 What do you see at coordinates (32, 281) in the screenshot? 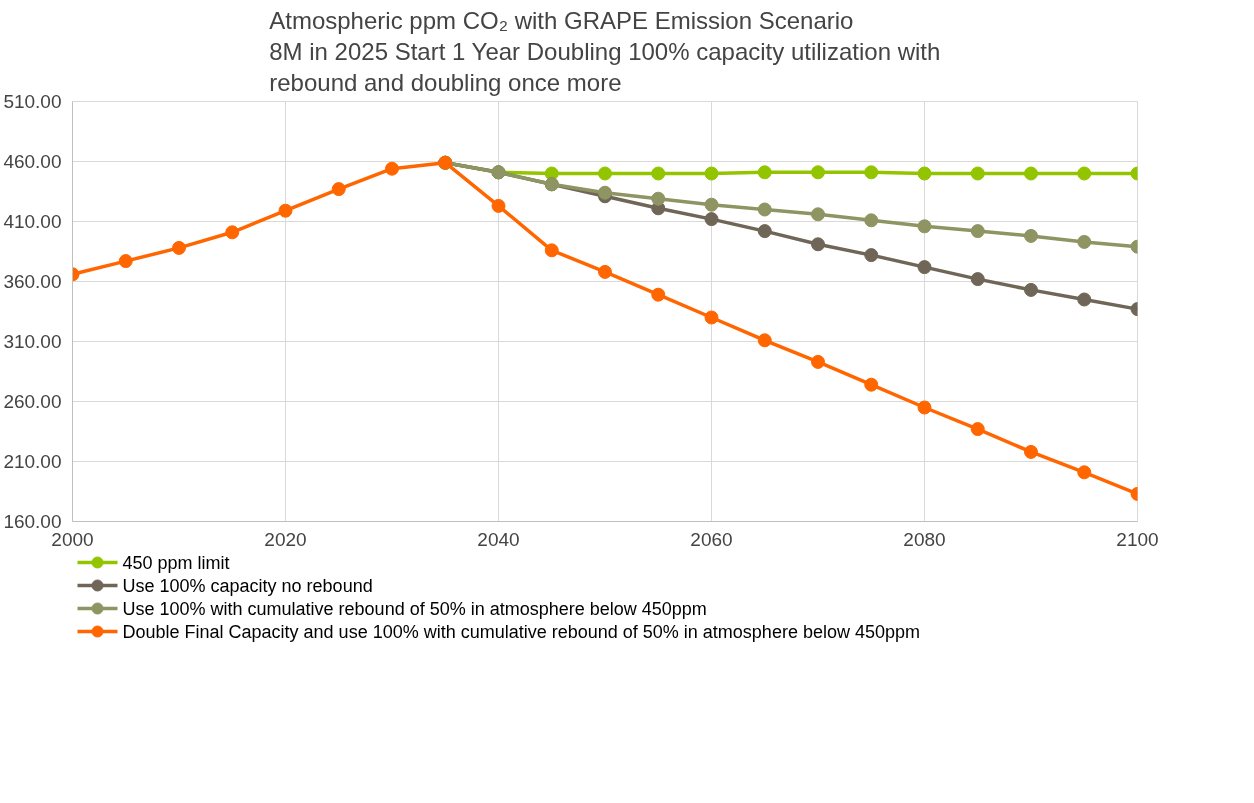
I see `y-tick-label: 360.00` at bounding box center [32, 281].